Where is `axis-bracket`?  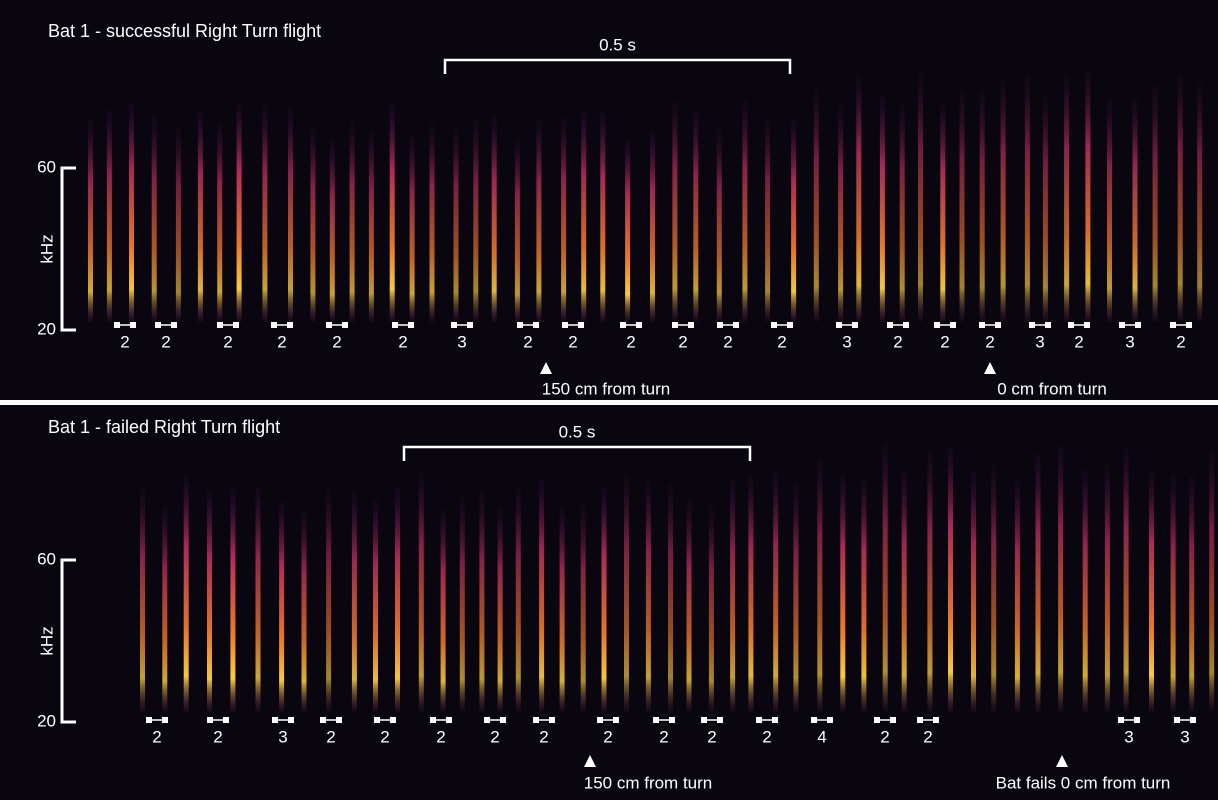
axis-bracket is located at coordinates (68, 249).